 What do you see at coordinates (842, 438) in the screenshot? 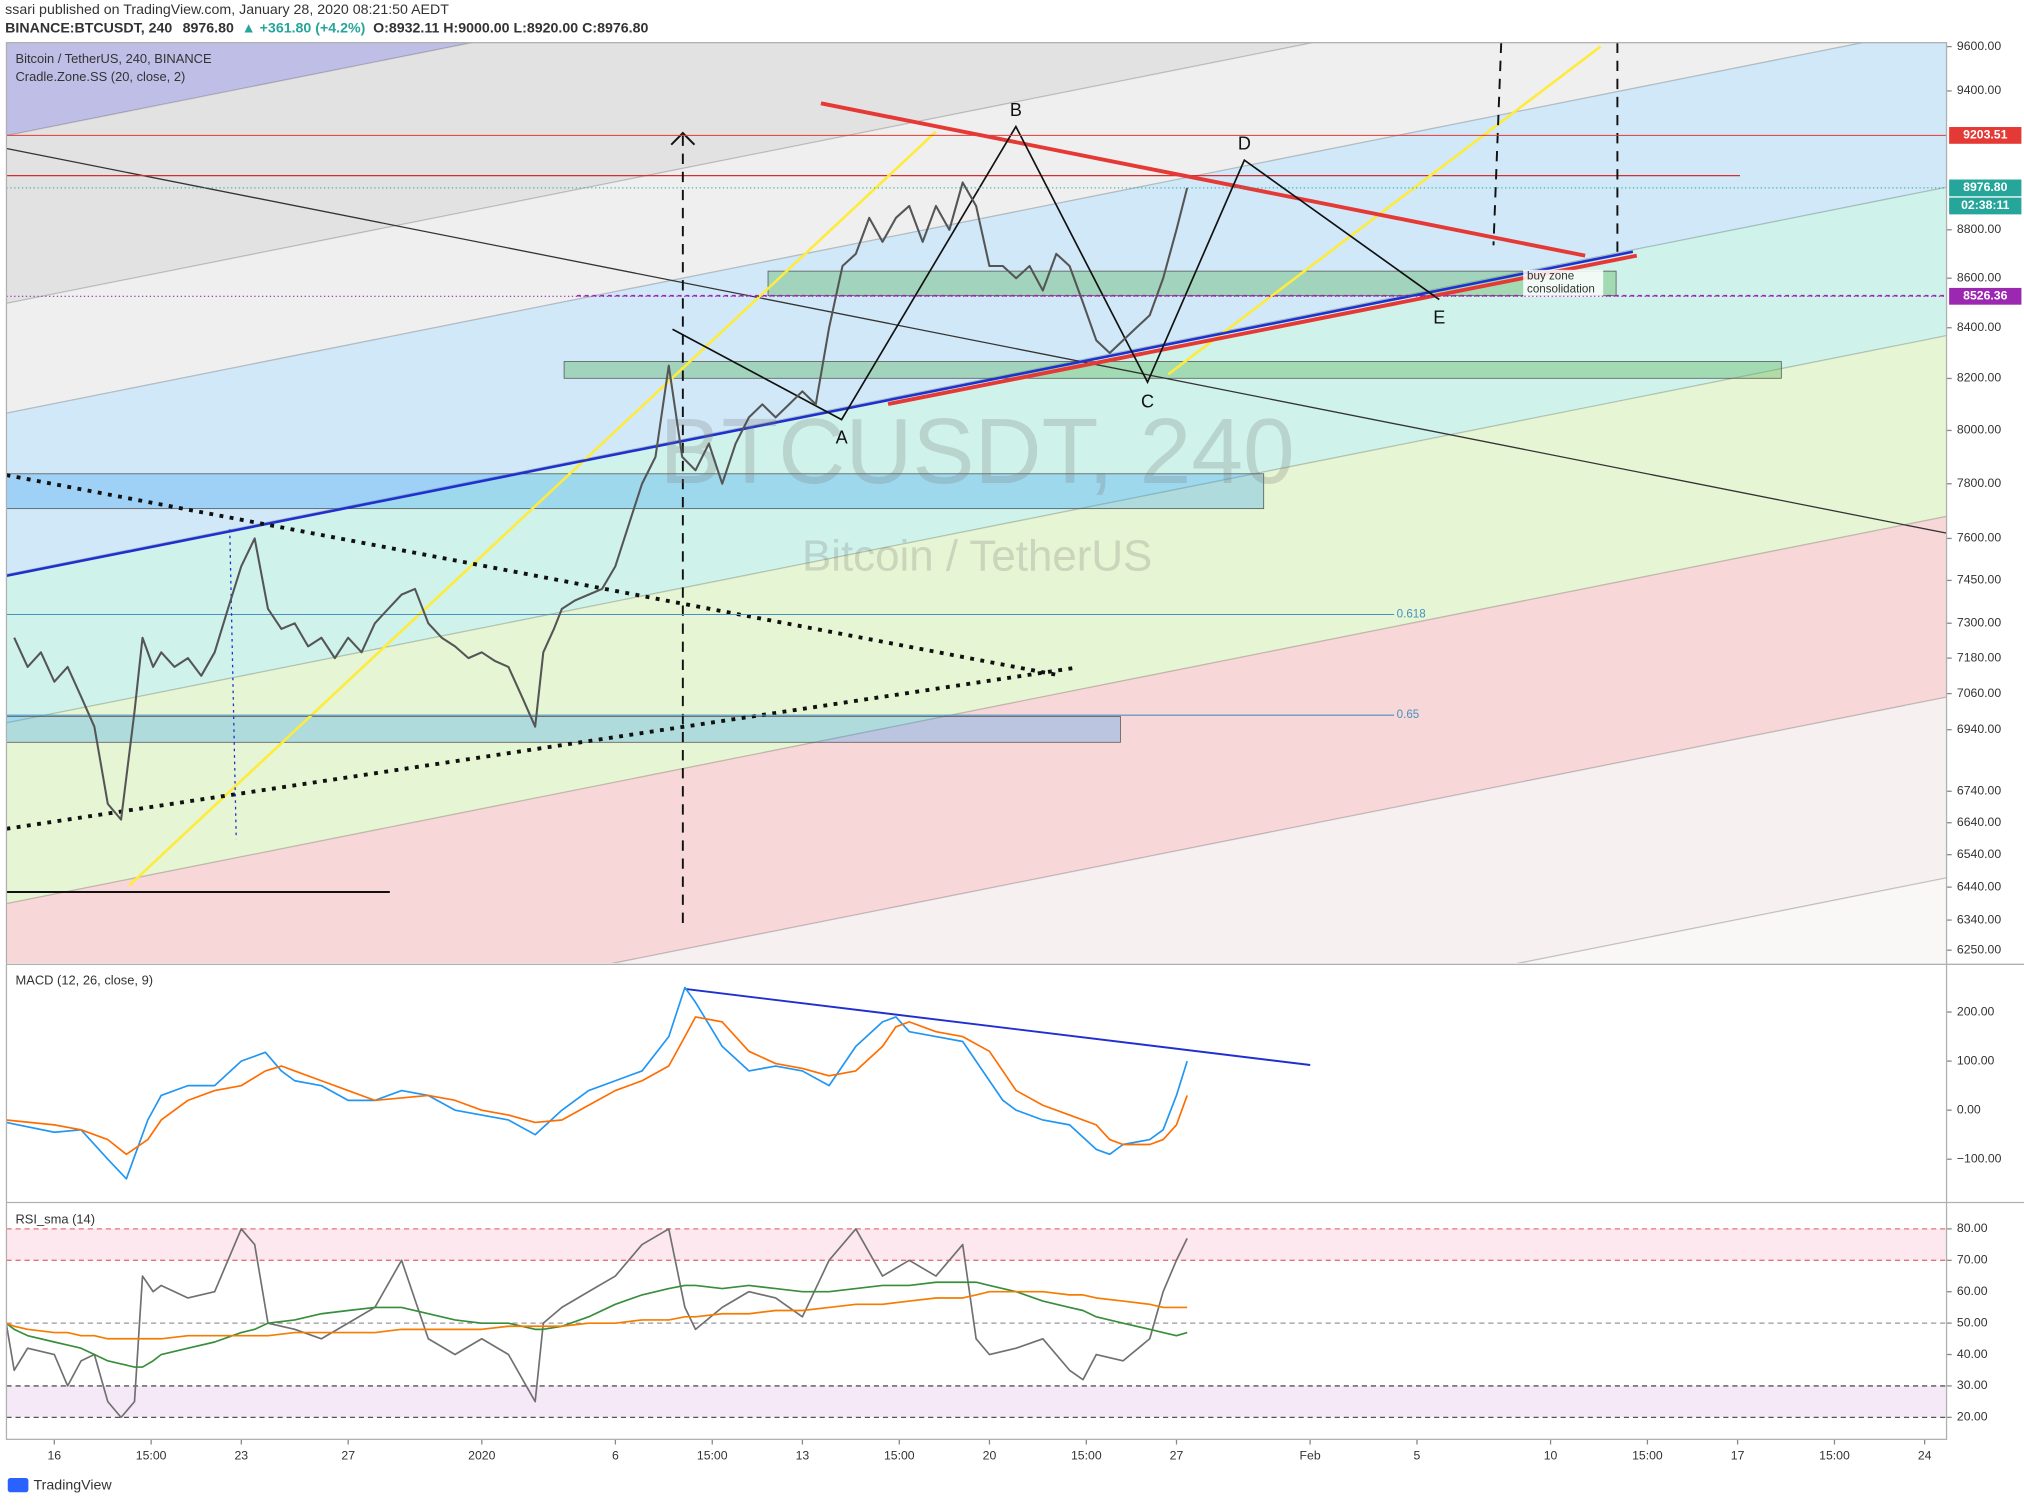
I see `pattern-label: A` at bounding box center [842, 438].